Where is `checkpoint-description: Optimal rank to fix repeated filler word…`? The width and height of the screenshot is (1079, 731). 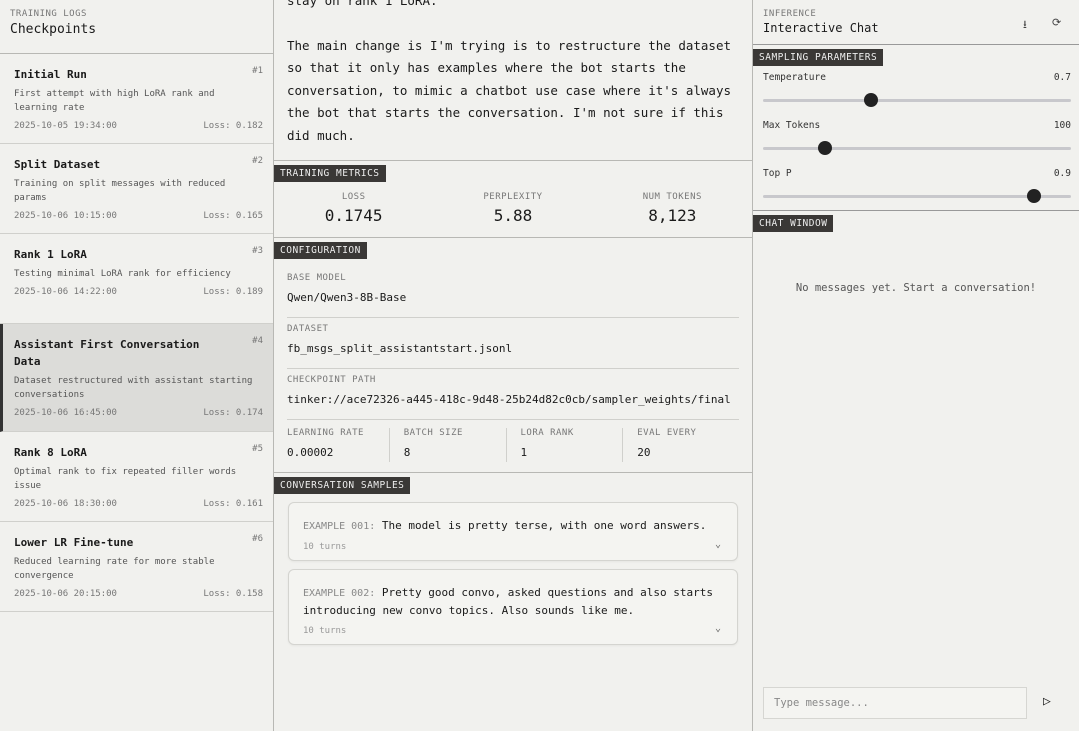
checkpoint-description: Optimal rank to fix repeated filler word… is located at coordinates (125, 479).